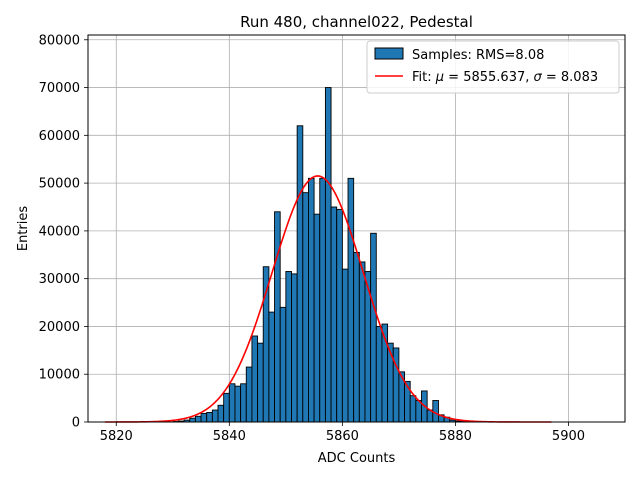  What do you see at coordinates (424, 77) in the screenshot?
I see `legend-fit-prefix: Fit:` at bounding box center [424, 77].